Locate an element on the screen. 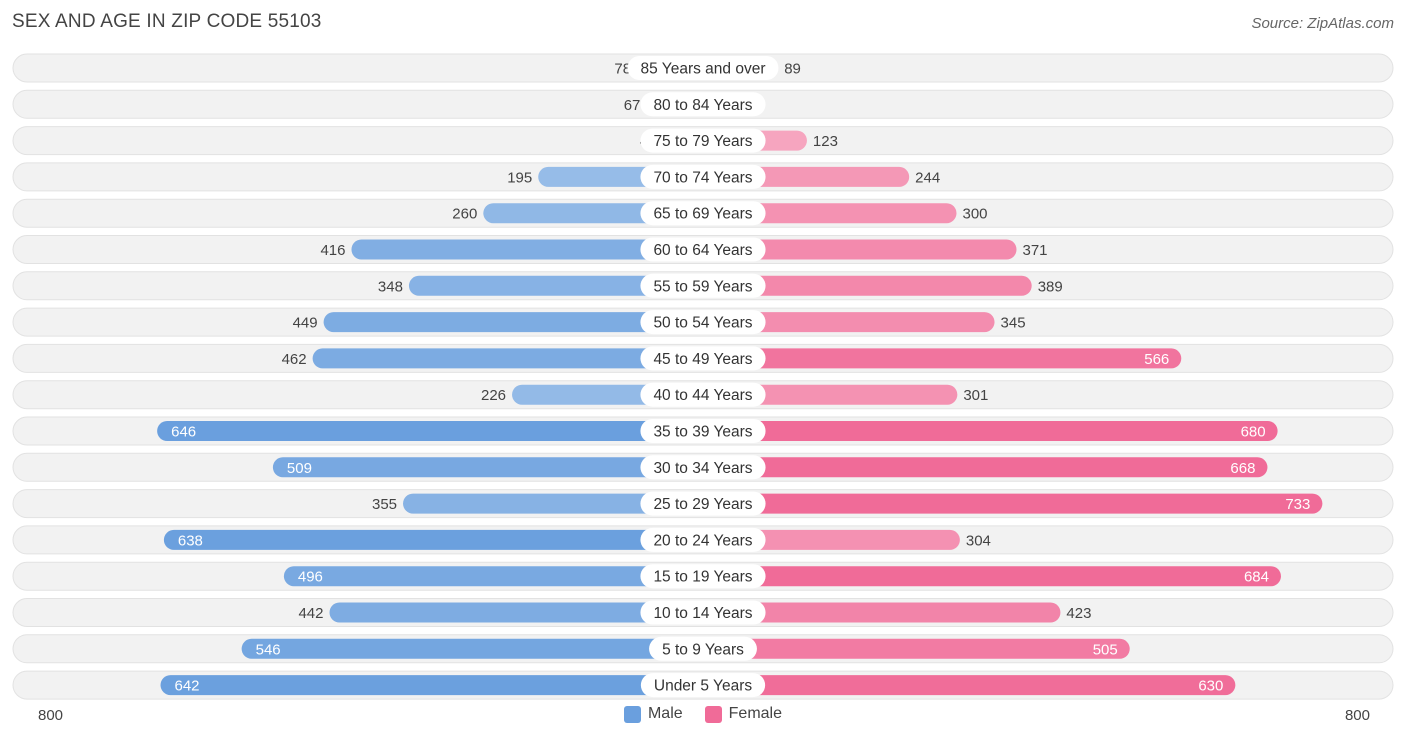 Image resolution: width=1406 pixels, height=740 pixels. legend-swatch-male is located at coordinates (632, 714).